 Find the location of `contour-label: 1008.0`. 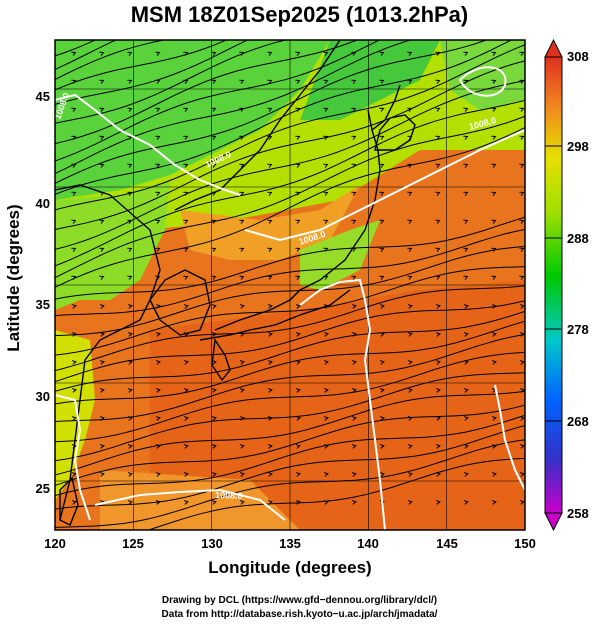

contour-label: 1008.0 is located at coordinates (229, 495).